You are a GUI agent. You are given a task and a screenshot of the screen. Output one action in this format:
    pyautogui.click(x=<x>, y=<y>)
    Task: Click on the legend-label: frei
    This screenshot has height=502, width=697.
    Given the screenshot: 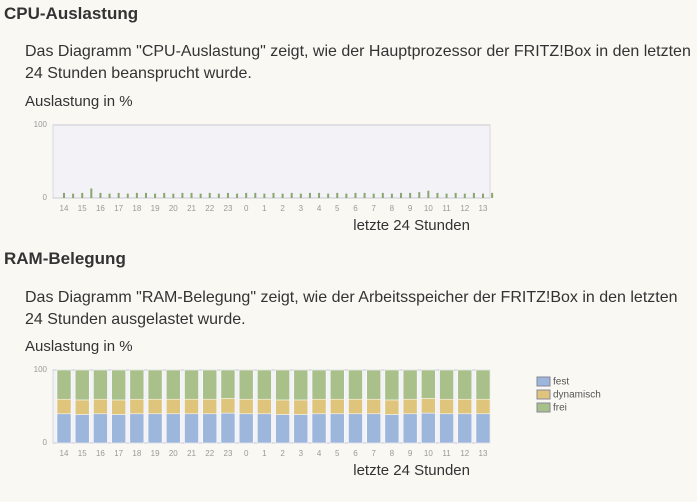 What is the action you would take?
    pyautogui.click(x=560, y=408)
    